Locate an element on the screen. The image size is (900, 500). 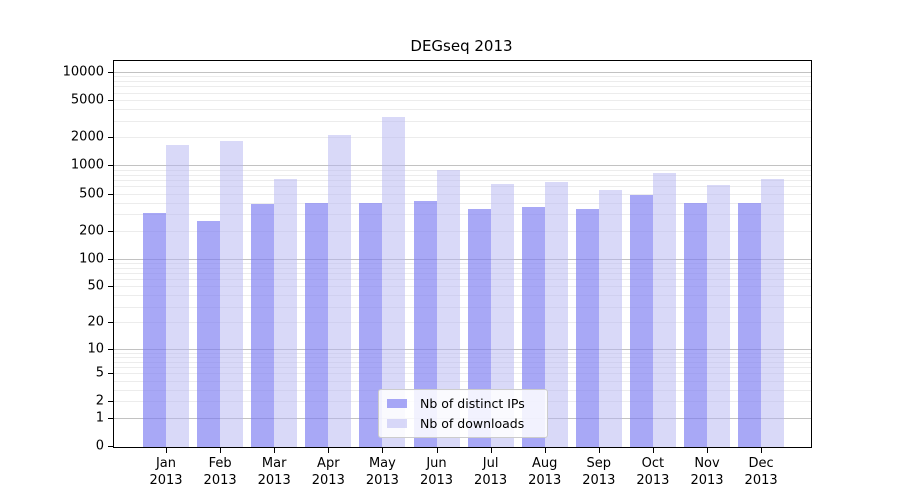
x-tick-label-line: Mar is located at coordinates (274, 463).